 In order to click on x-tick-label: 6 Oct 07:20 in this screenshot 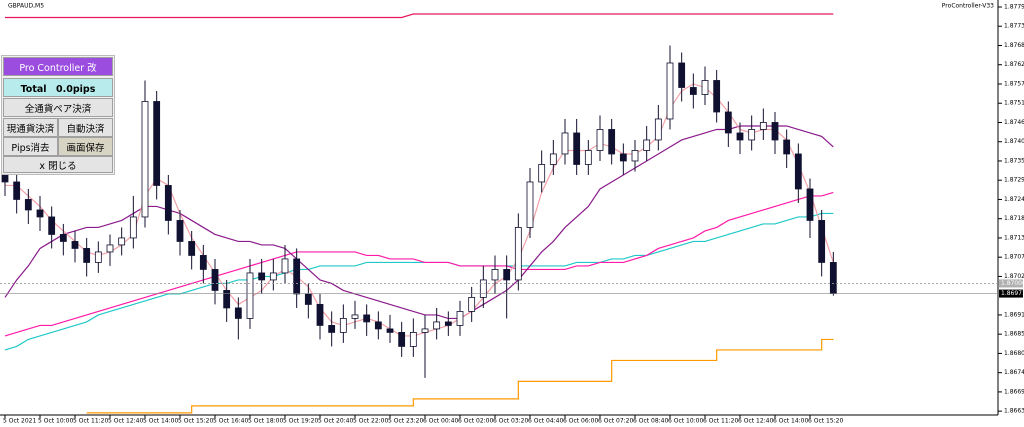, I will do `click(615, 421)`.